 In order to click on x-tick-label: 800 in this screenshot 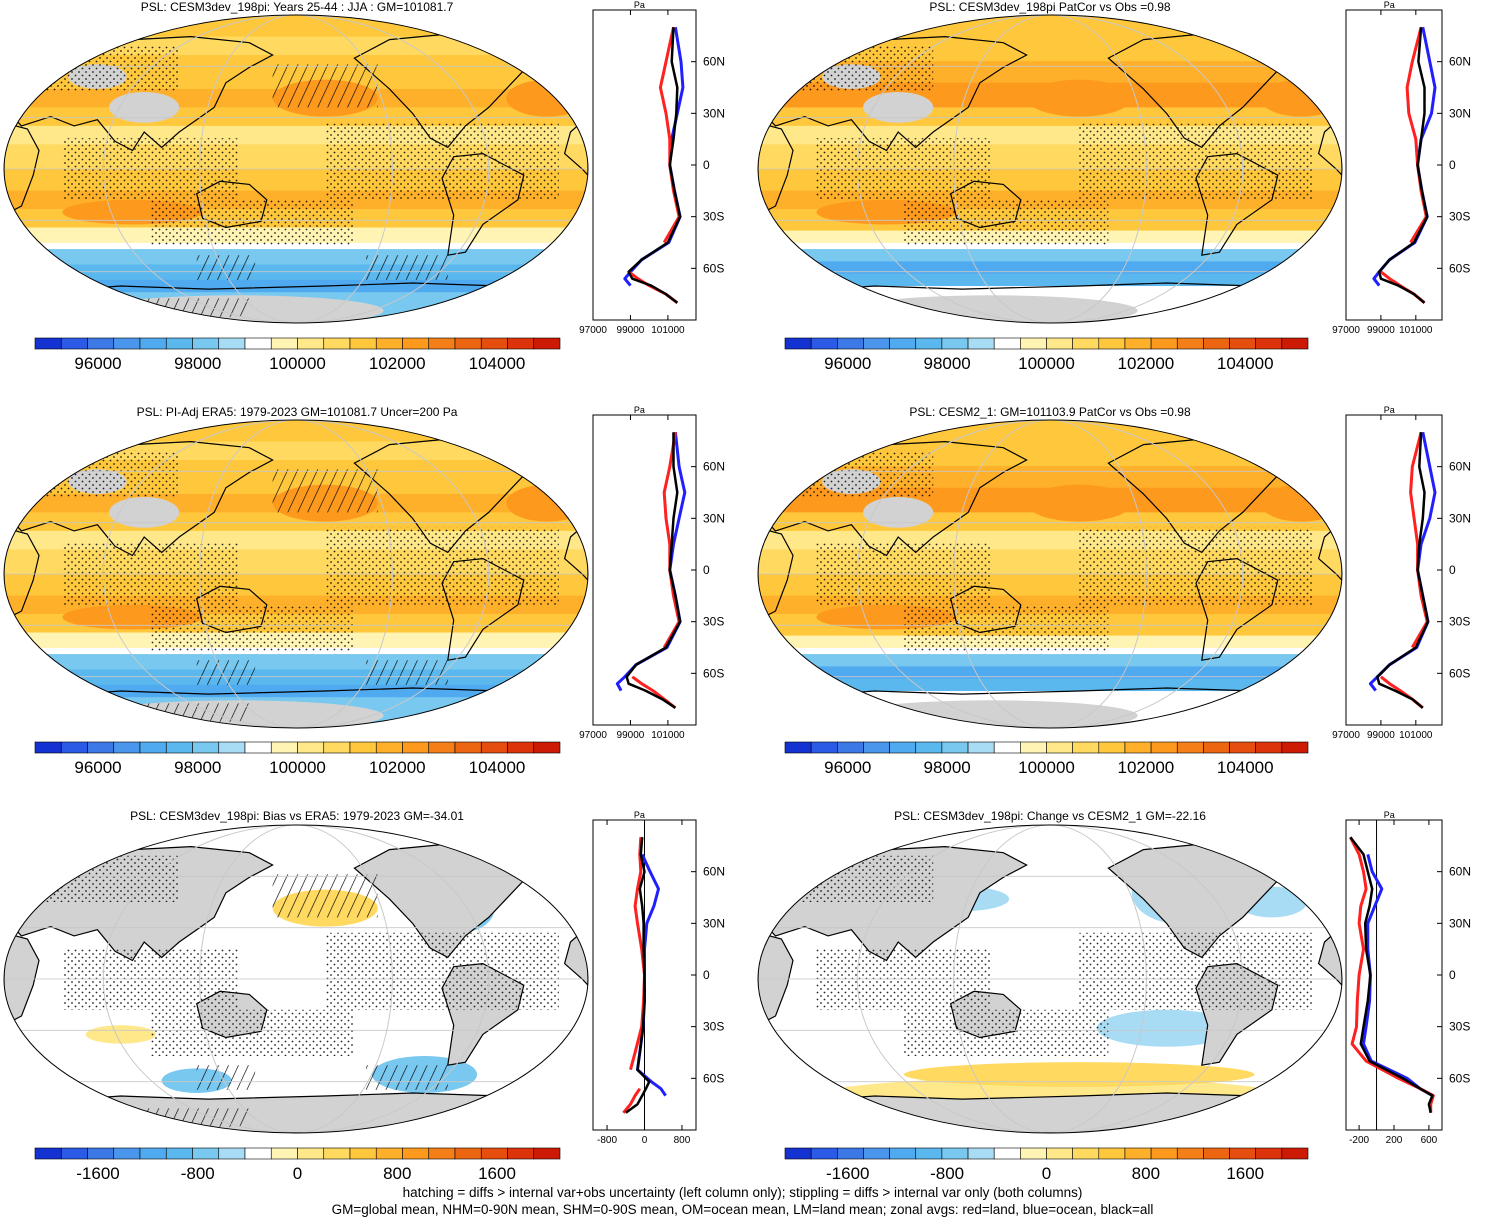, I will do `click(682, 1140)`.